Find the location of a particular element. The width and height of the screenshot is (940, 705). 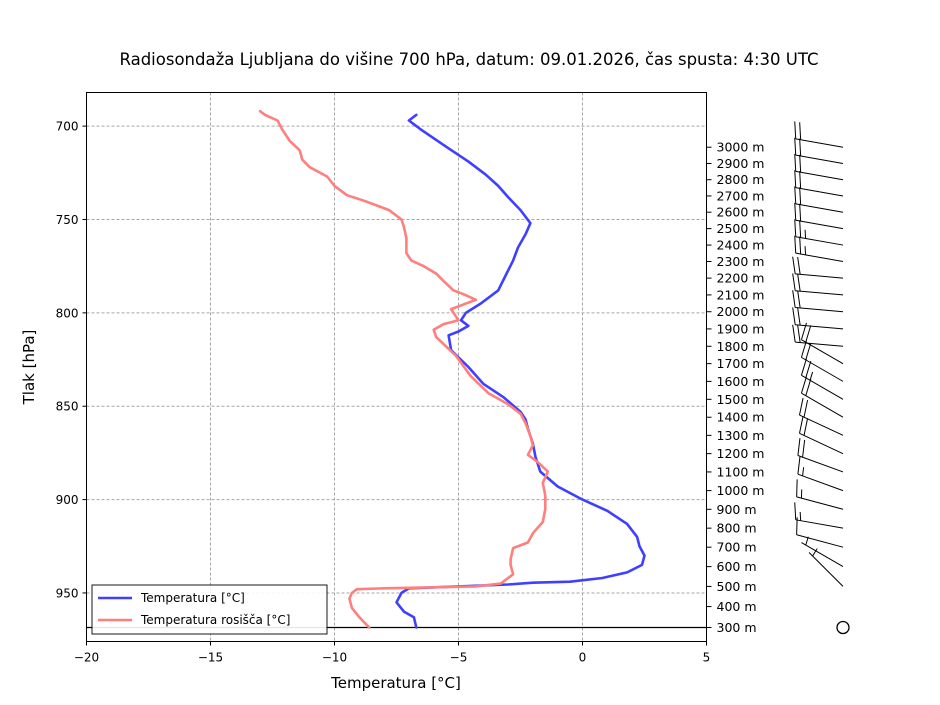

y-tick-label: 900 is located at coordinates (67, 500).